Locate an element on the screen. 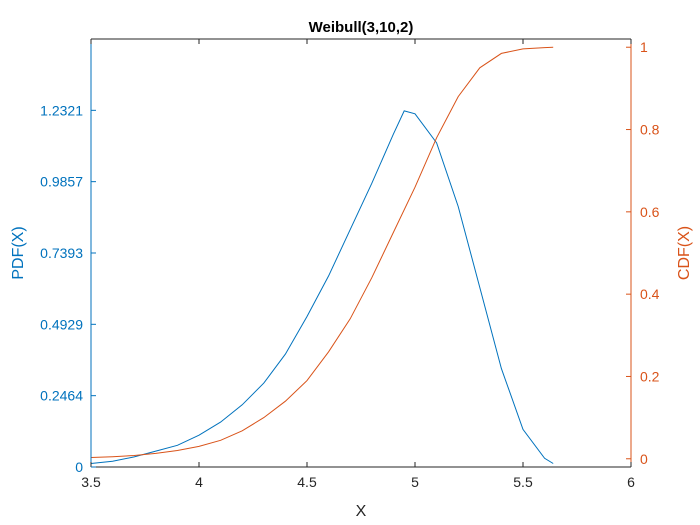 The image size is (700, 525). y-left-tick-label: 0 is located at coordinates (79, 467).